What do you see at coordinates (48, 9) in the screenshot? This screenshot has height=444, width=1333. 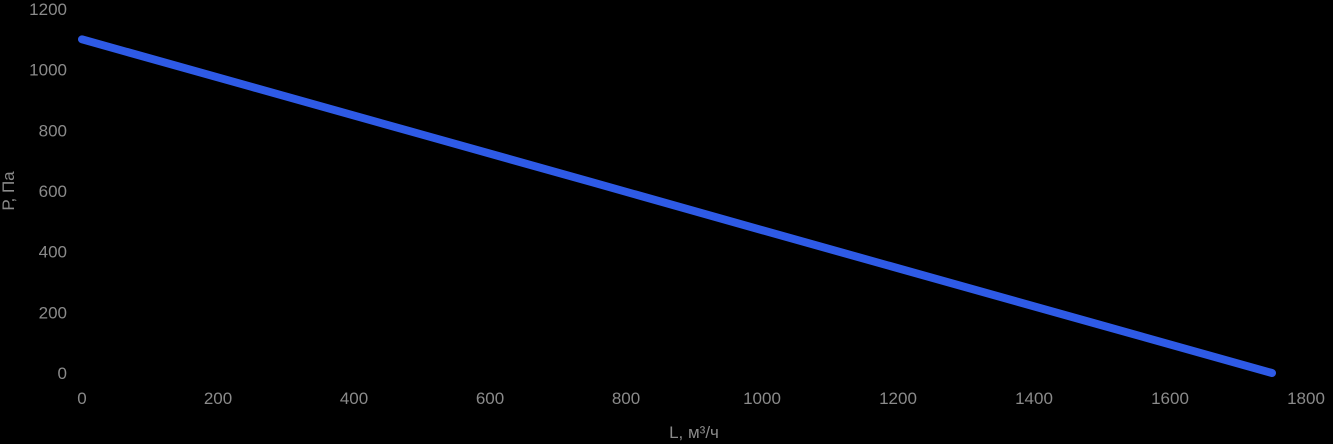 I see `y-tick-label: 1200` at bounding box center [48, 9].